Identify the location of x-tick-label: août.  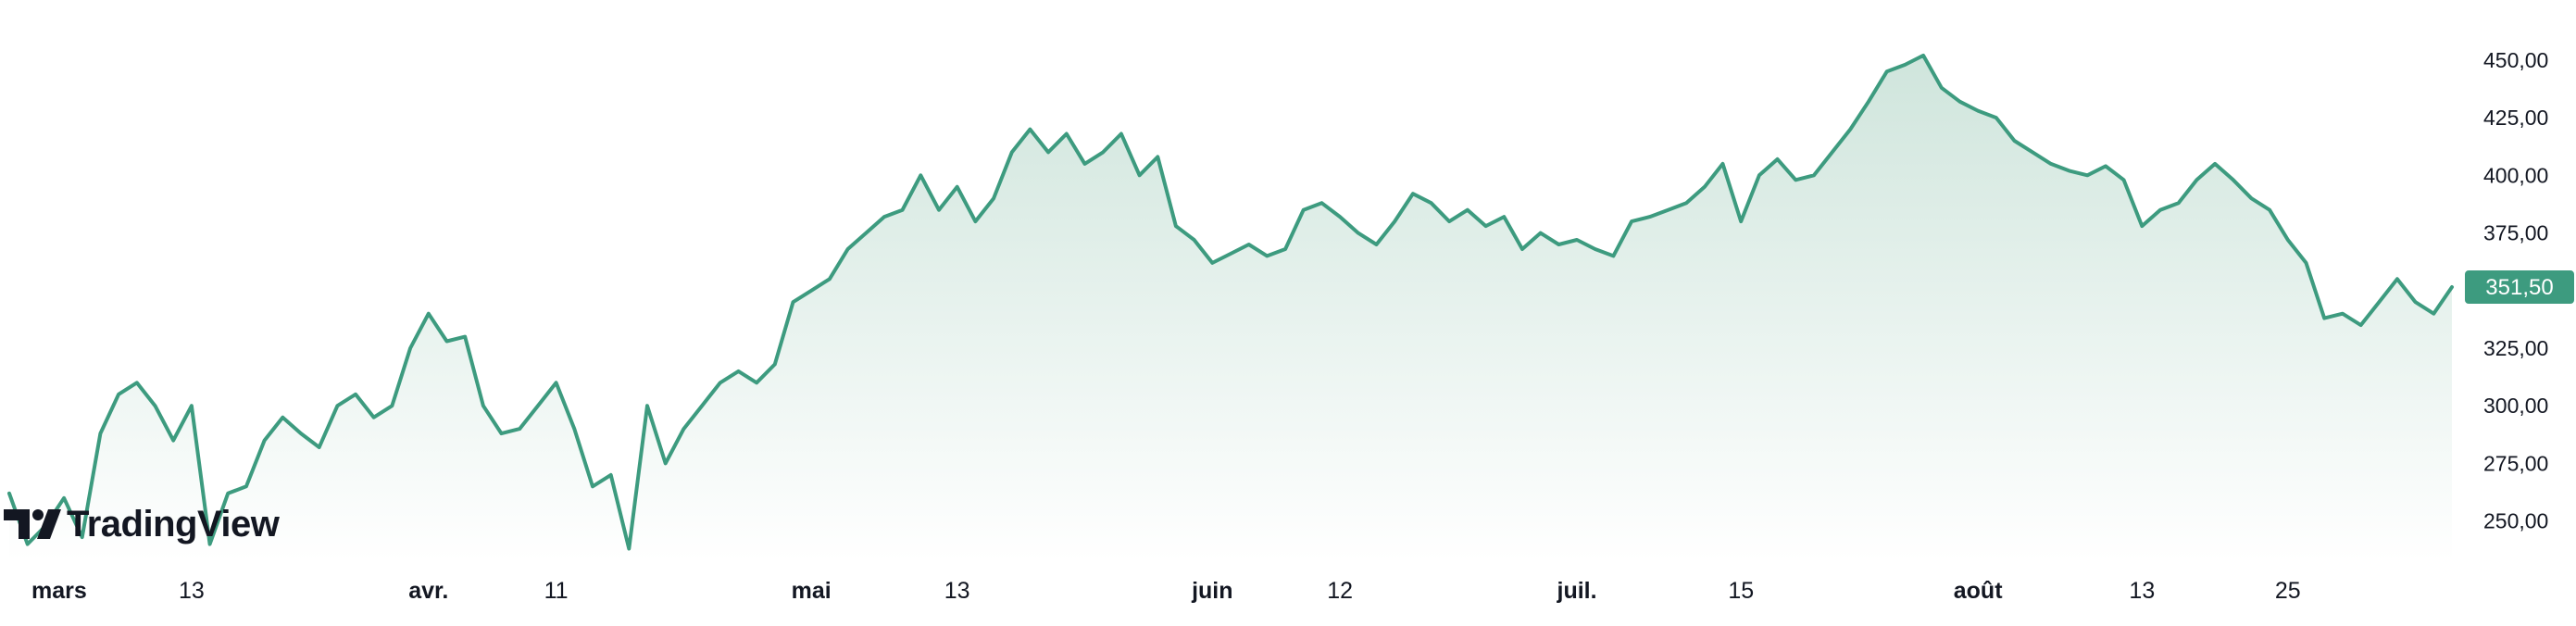
(1978, 591).